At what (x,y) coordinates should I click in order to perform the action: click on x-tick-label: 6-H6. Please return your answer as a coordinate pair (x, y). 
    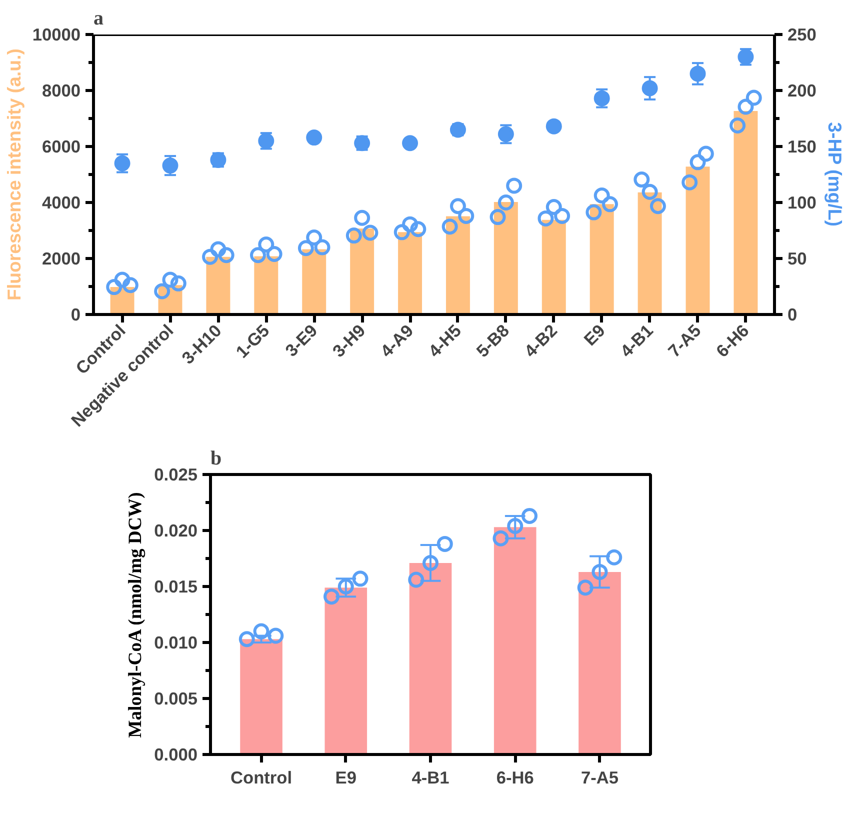
    Looking at the image, I should click on (515, 778).